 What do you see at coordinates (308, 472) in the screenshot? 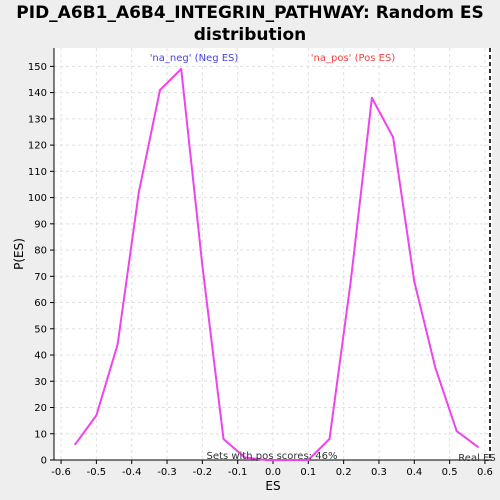
I see `x-tick-label: 0.1` at bounding box center [308, 472].